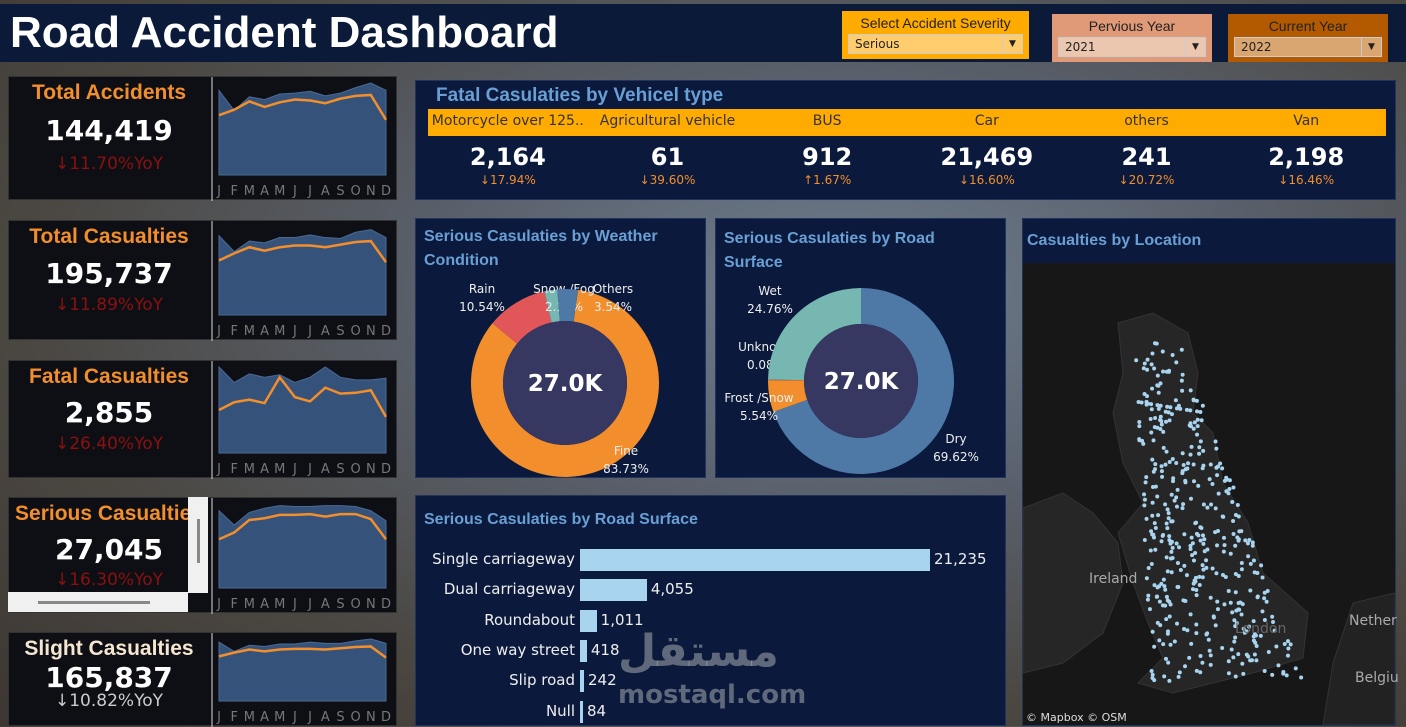 Image resolution: width=1406 pixels, height=727 pixels. I want to click on current-year-dropdown: 2022 ▼, so click(1308, 47).